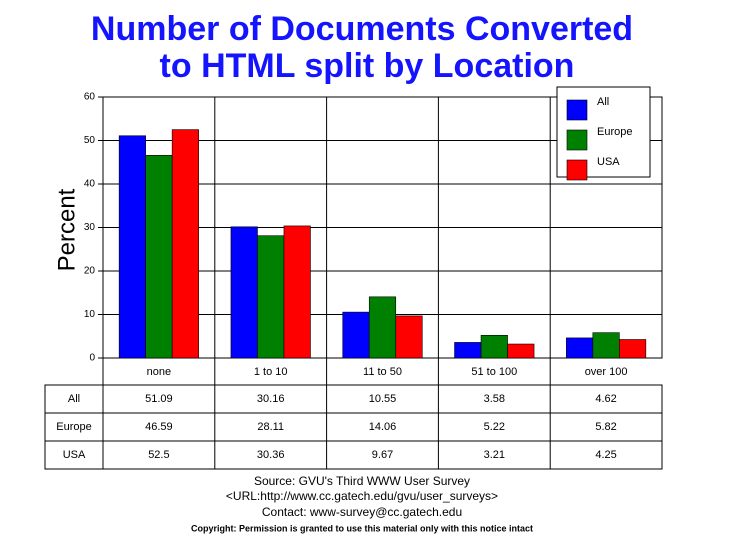  I want to click on legend-label: All, so click(603, 102).